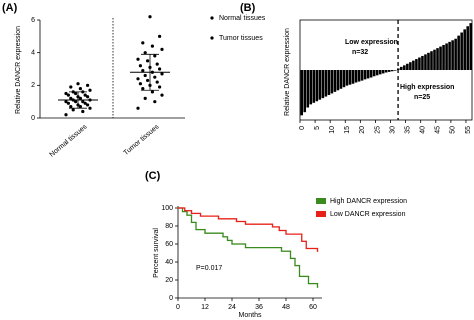  What do you see at coordinates (332, 130) in the screenshot?
I see `x-tick-label: 10` at bounding box center [332, 130].